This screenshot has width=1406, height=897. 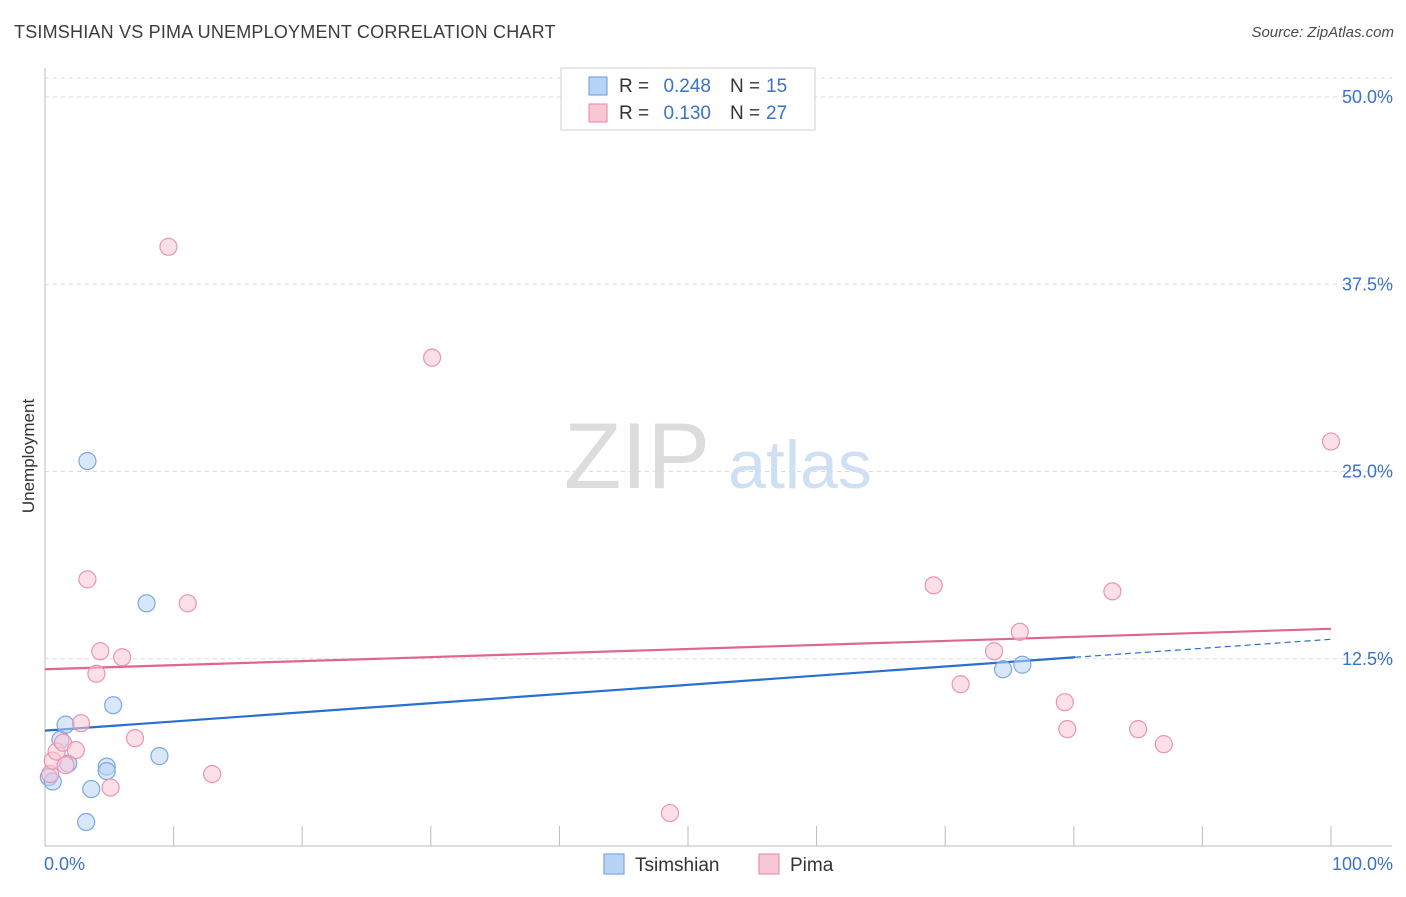 I want to click on y-axis-title: Unemployment, so click(x=28, y=456).